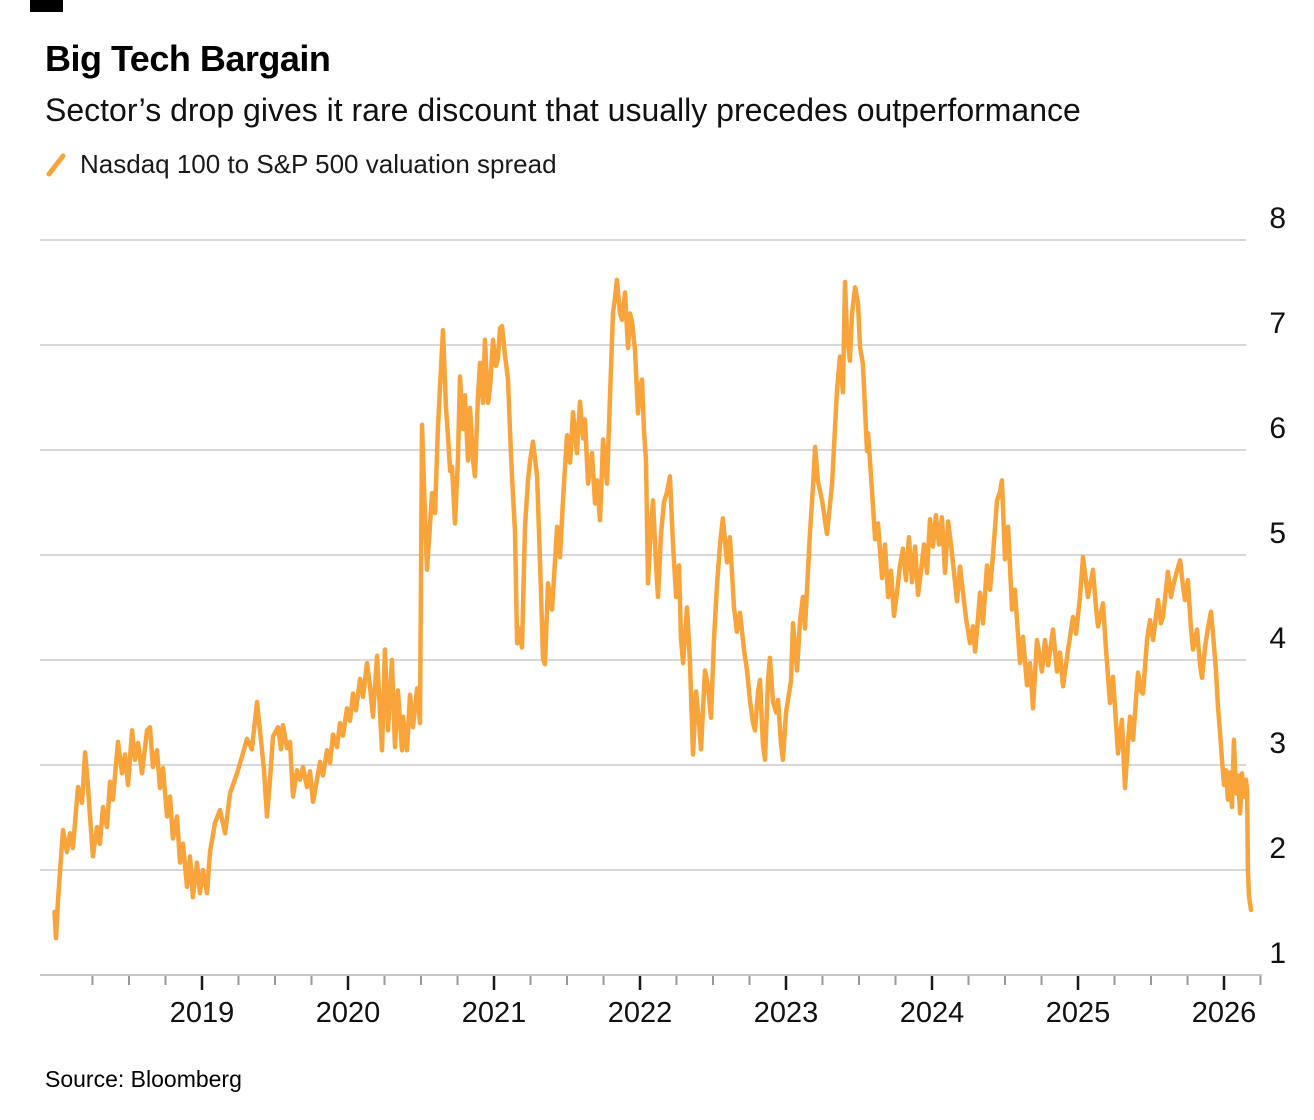 The height and width of the screenshot is (1120, 1314). I want to click on chart-title: Big Tech Bargain, so click(188, 58).